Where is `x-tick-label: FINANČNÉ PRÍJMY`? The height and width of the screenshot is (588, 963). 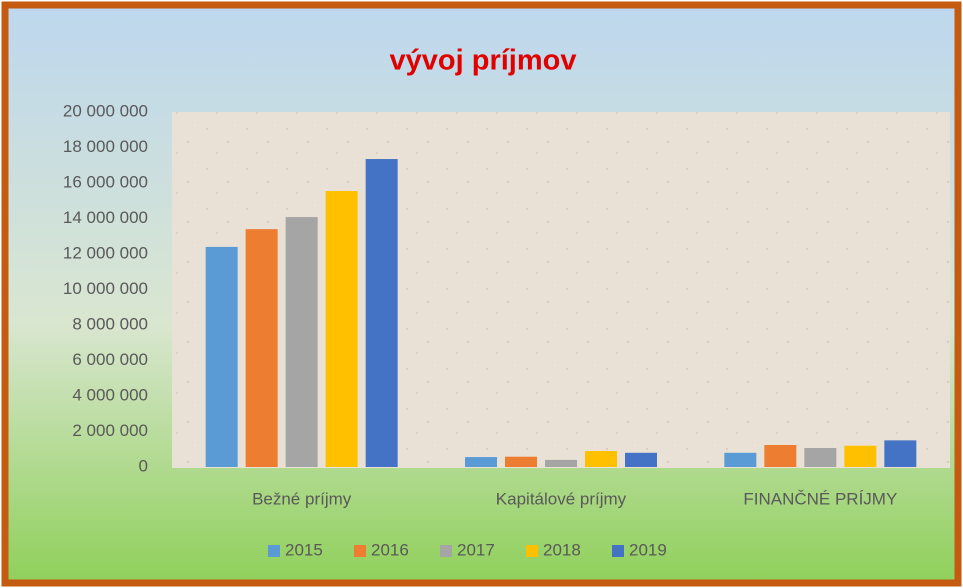 x-tick-label: FINANČNÉ PRÍJMY is located at coordinates (820, 498).